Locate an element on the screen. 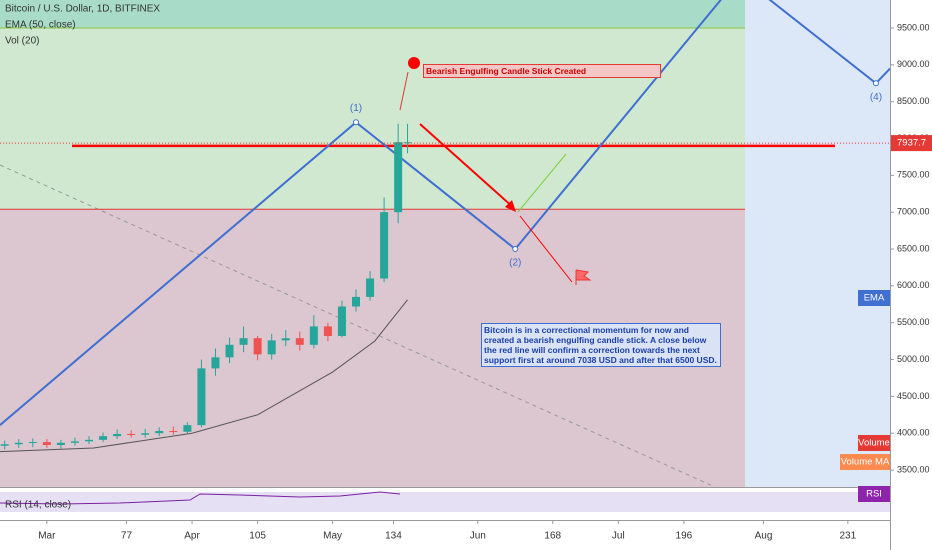 The width and height of the screenshot is (932, 550). badge-label: RSI is located at coordinates (874, 494).